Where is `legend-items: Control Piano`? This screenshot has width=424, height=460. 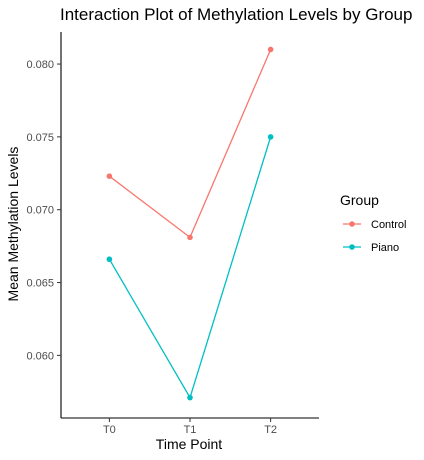 legend-items: Control Piano is located at coordinates (374, 236).